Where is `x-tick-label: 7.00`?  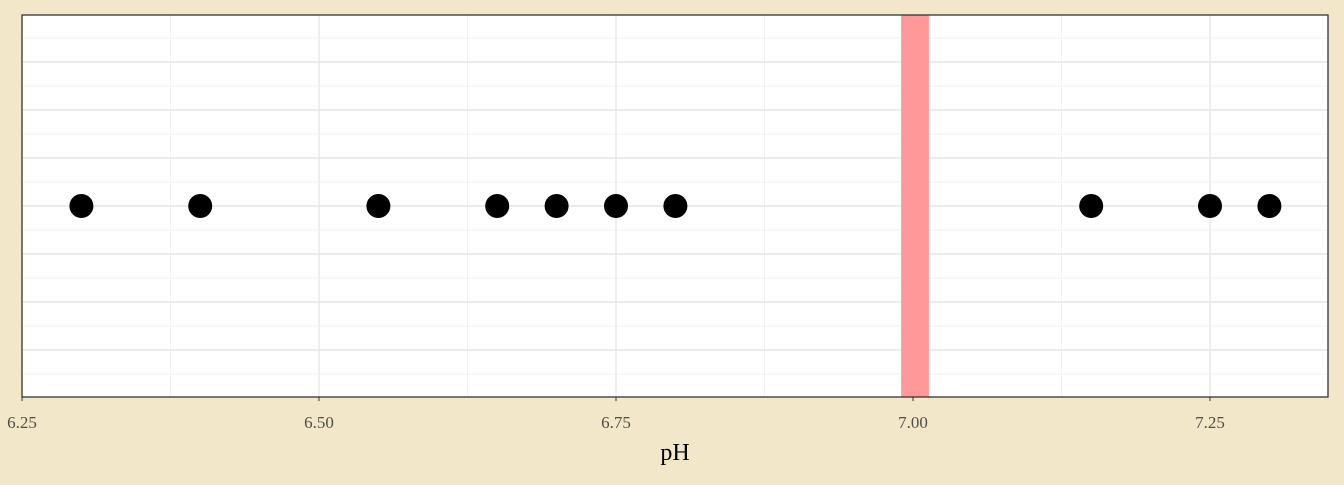
x-tick-label: 7.00 is located at coordinates (913, 422).